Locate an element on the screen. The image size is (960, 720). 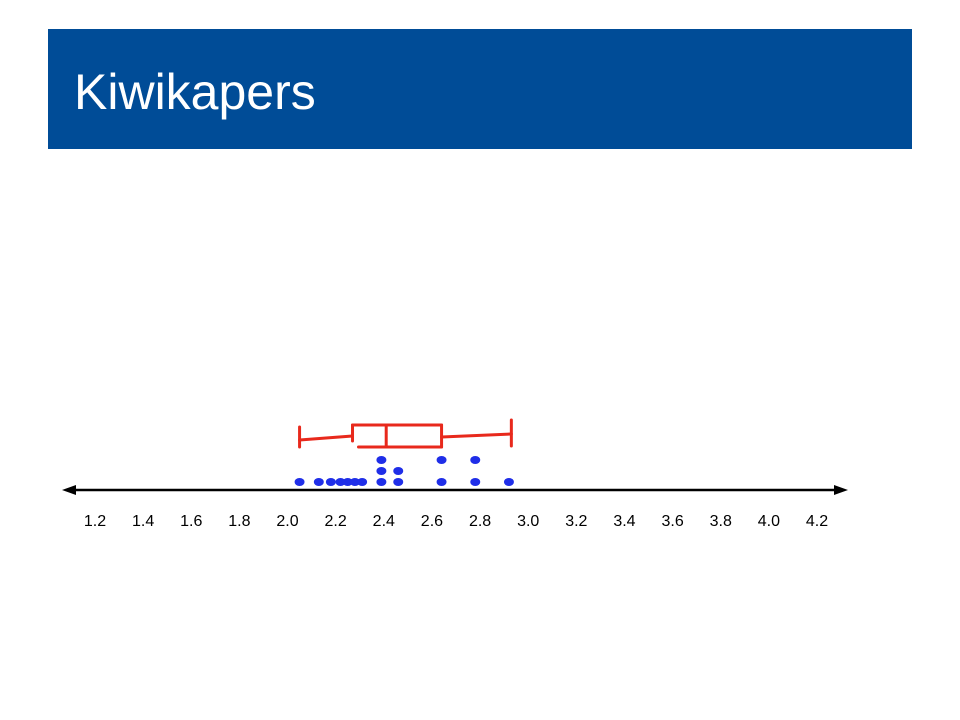
x-tick-label: 3.2 is located at coordinates (576, 521).